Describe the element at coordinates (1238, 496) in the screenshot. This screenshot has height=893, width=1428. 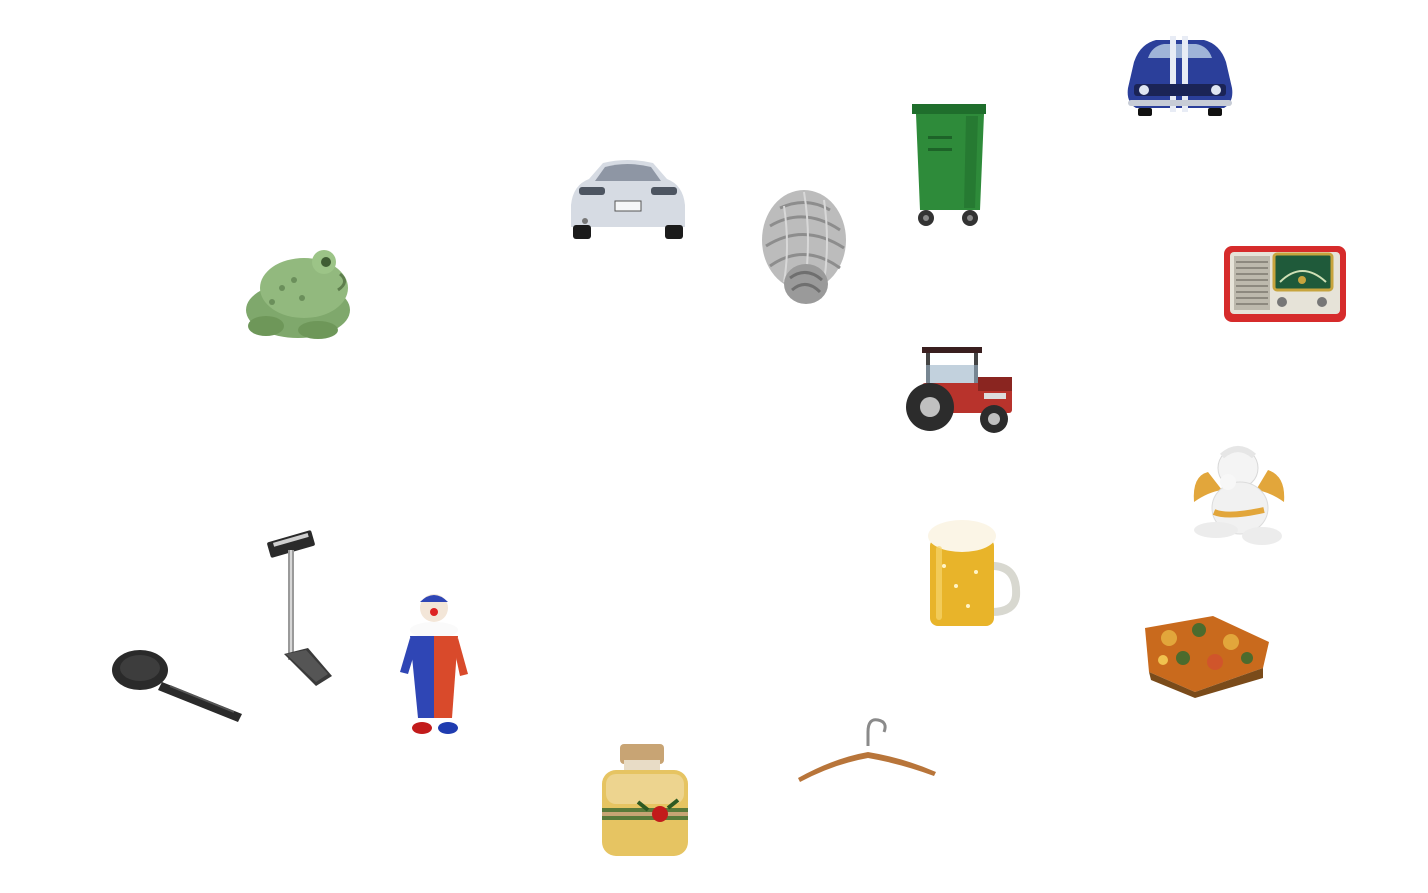
I see `cherub-figurine-icon` at that location.